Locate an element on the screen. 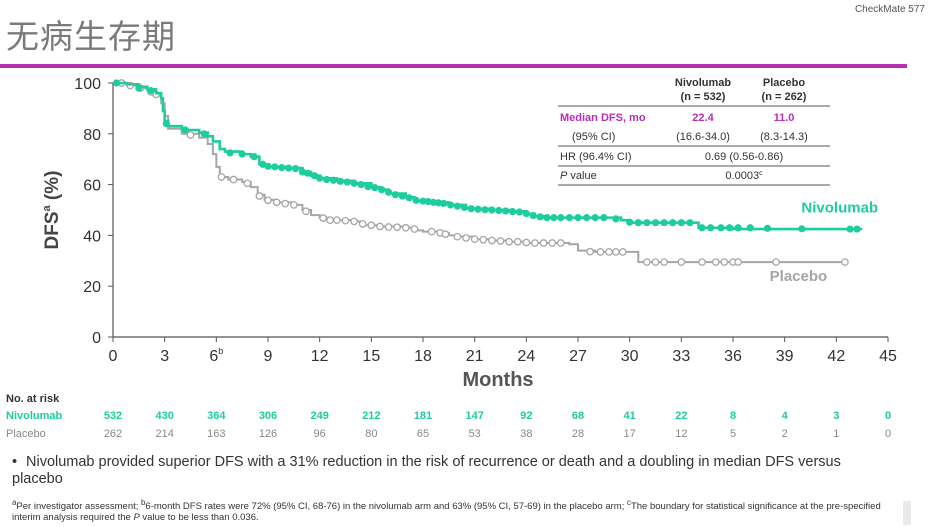 This screenshot has height=527, width=931. risk-value-placebo: 53 is located at coordinates (475, 434).